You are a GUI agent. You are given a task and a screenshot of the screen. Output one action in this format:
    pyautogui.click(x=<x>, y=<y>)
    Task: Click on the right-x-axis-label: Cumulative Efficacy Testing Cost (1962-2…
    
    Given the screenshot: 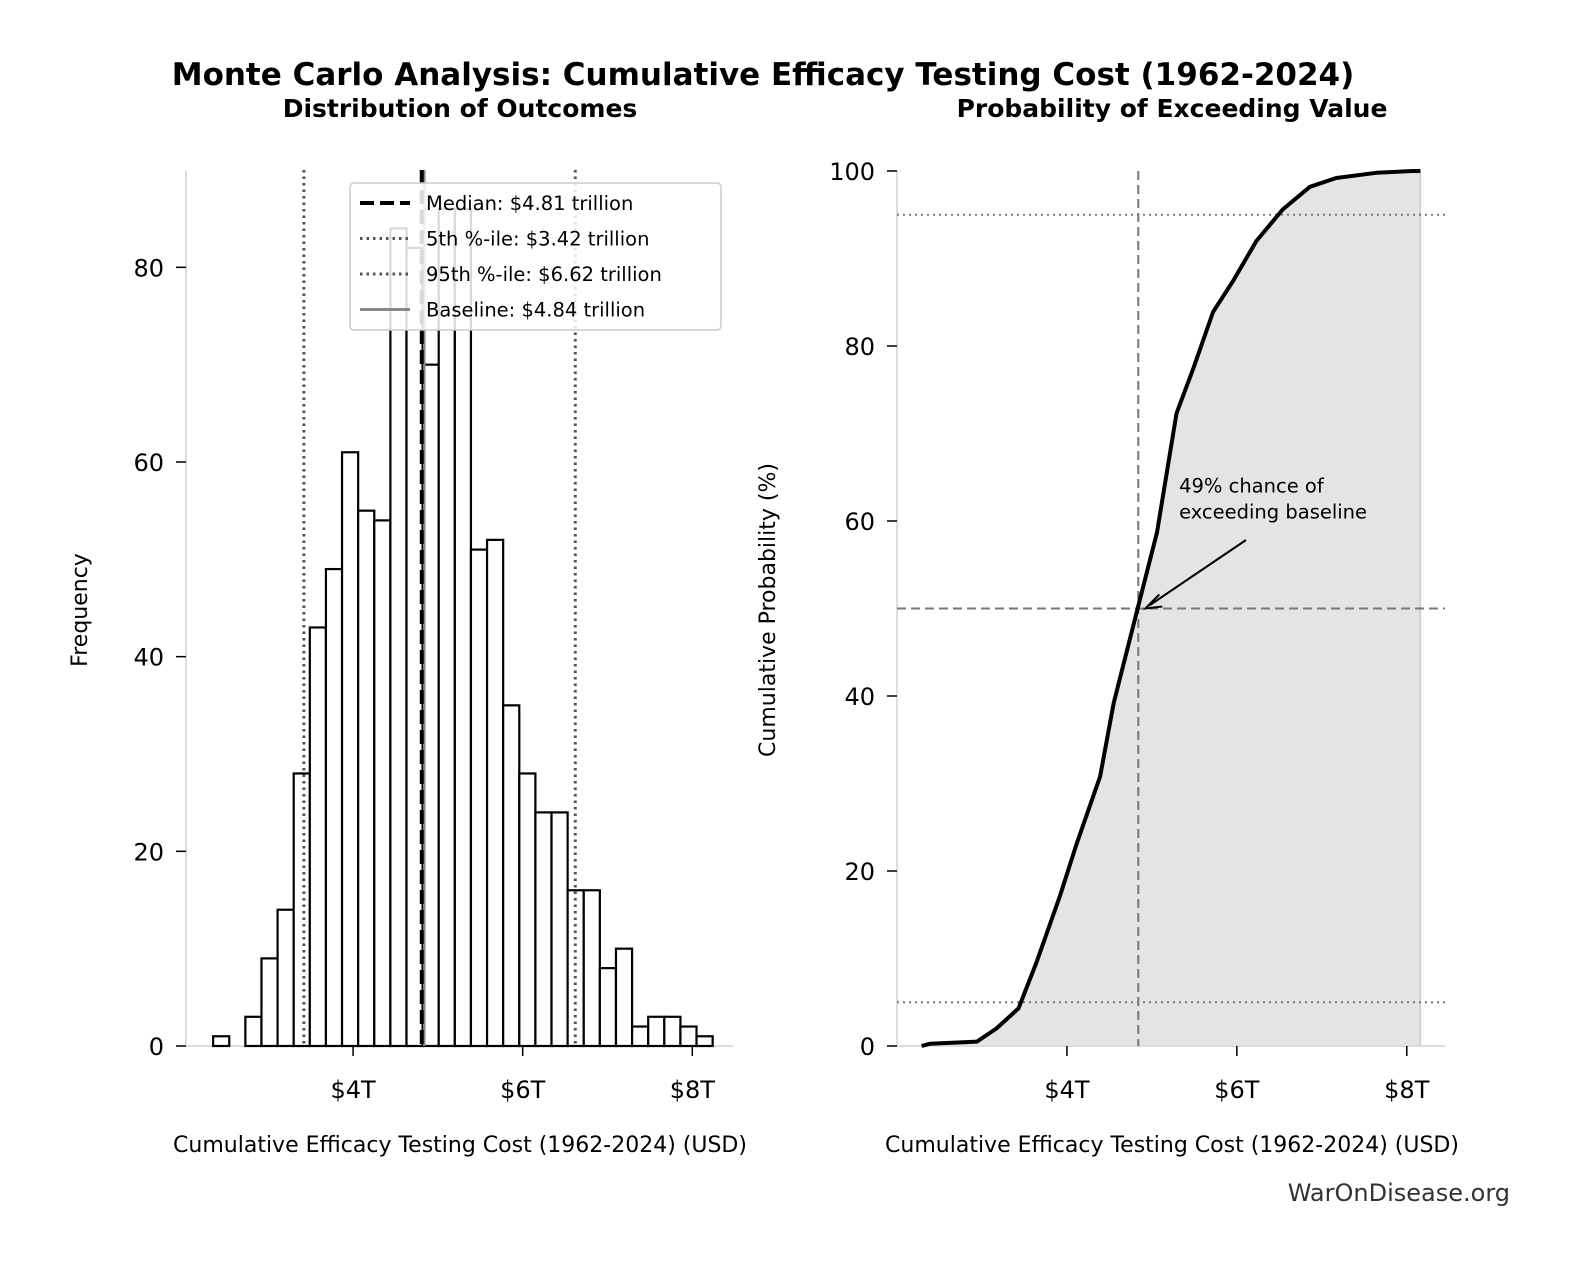 What is the action you would take?
    pyautogui.click(x=1172, y=1145)
    